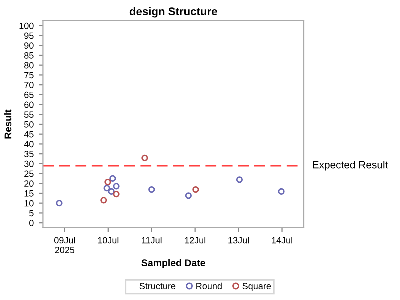 The width and height of the screenshot is (400, 300). I want to click on y-tick-label: 25, so click(29, 174).